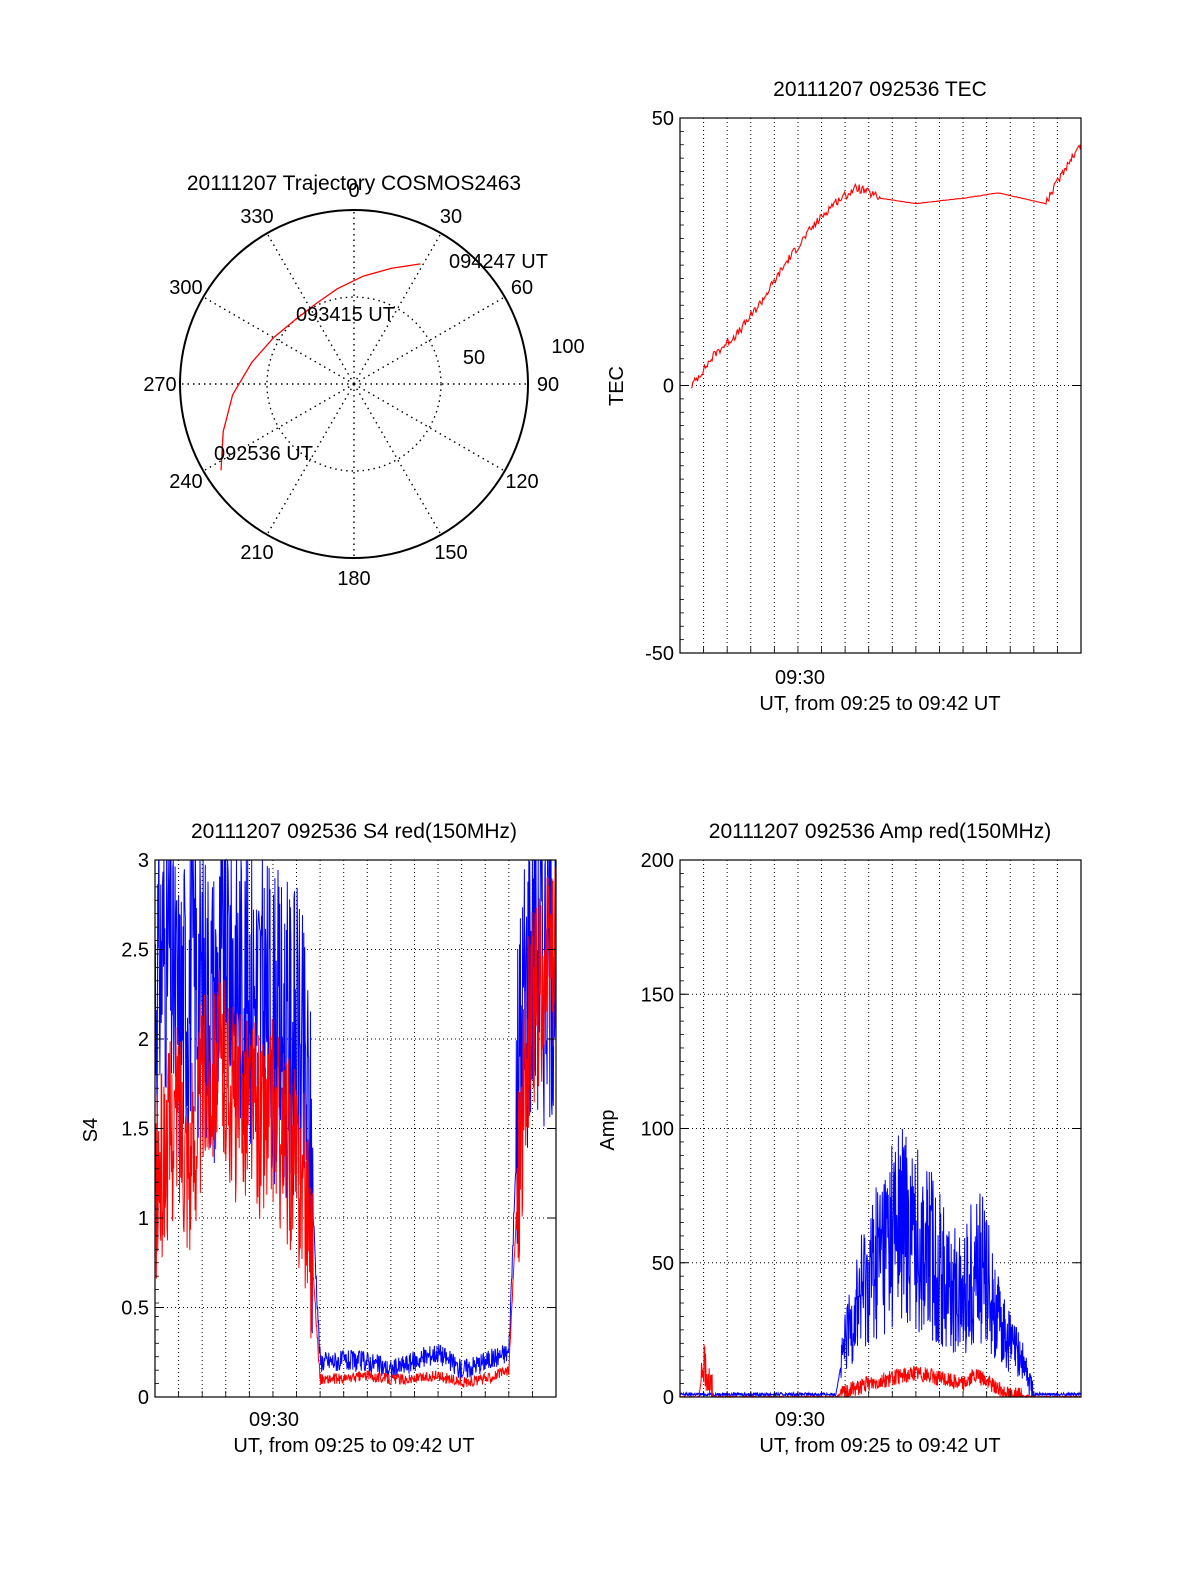 This screenshot has width=1200, height=1575. I want to click on polar-azimuth-labels: 0 30 60 90 120 150 180 210 240 270 300 330, so click(351, 385).